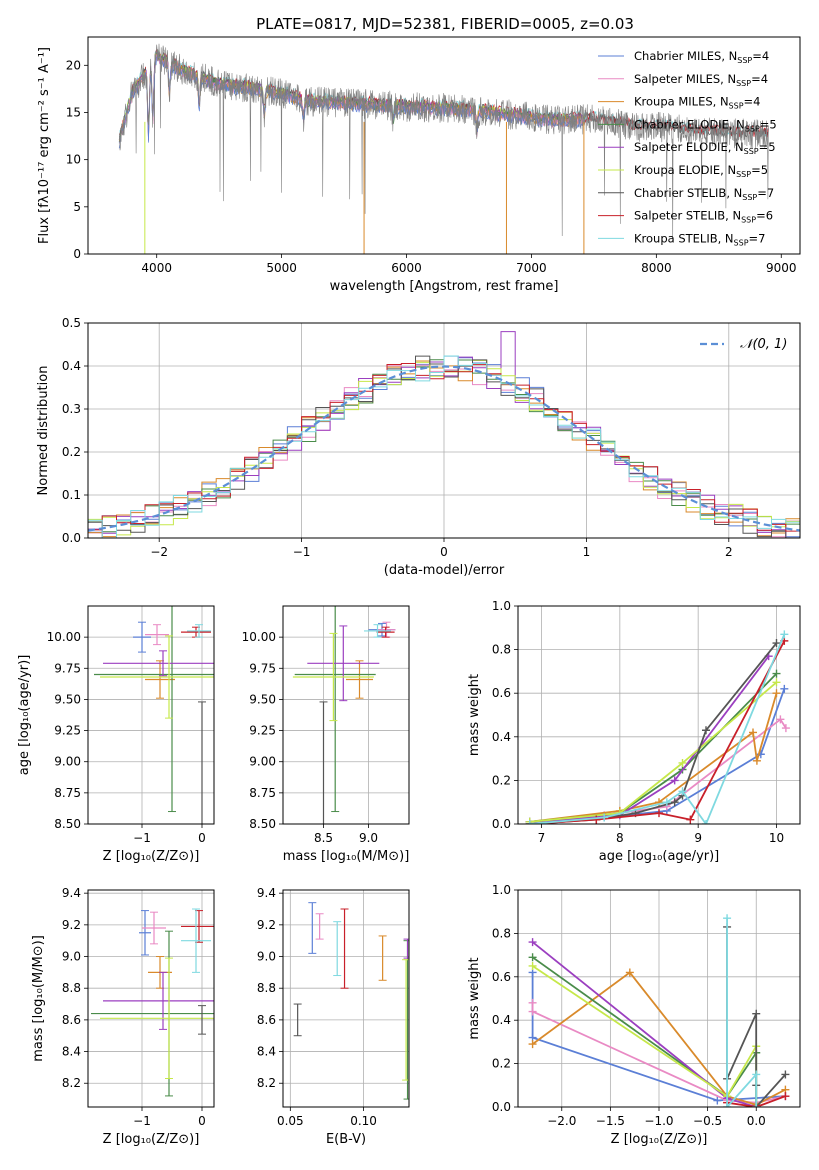  What do you see at coordinates (346, 1139) in the screenshot?
I see `x-axis-label: E(B-V)` at bounding box center [346, 1139].